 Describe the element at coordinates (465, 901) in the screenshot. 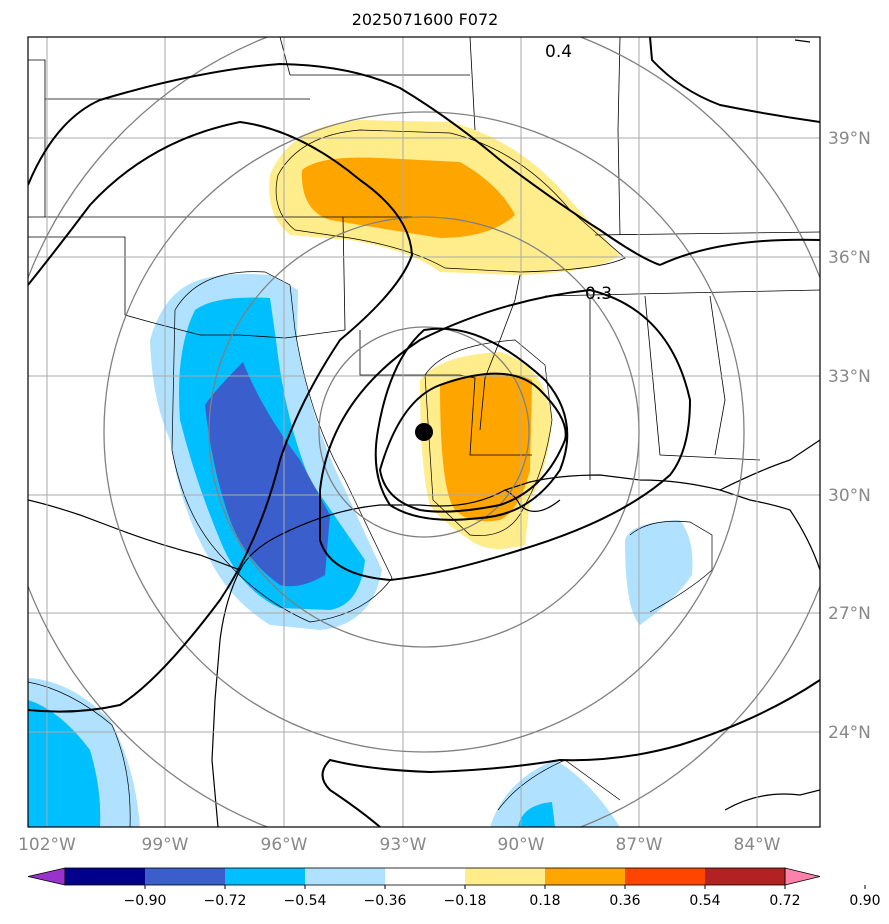

I see `colorbar-tick-label: −0.18` at that location.